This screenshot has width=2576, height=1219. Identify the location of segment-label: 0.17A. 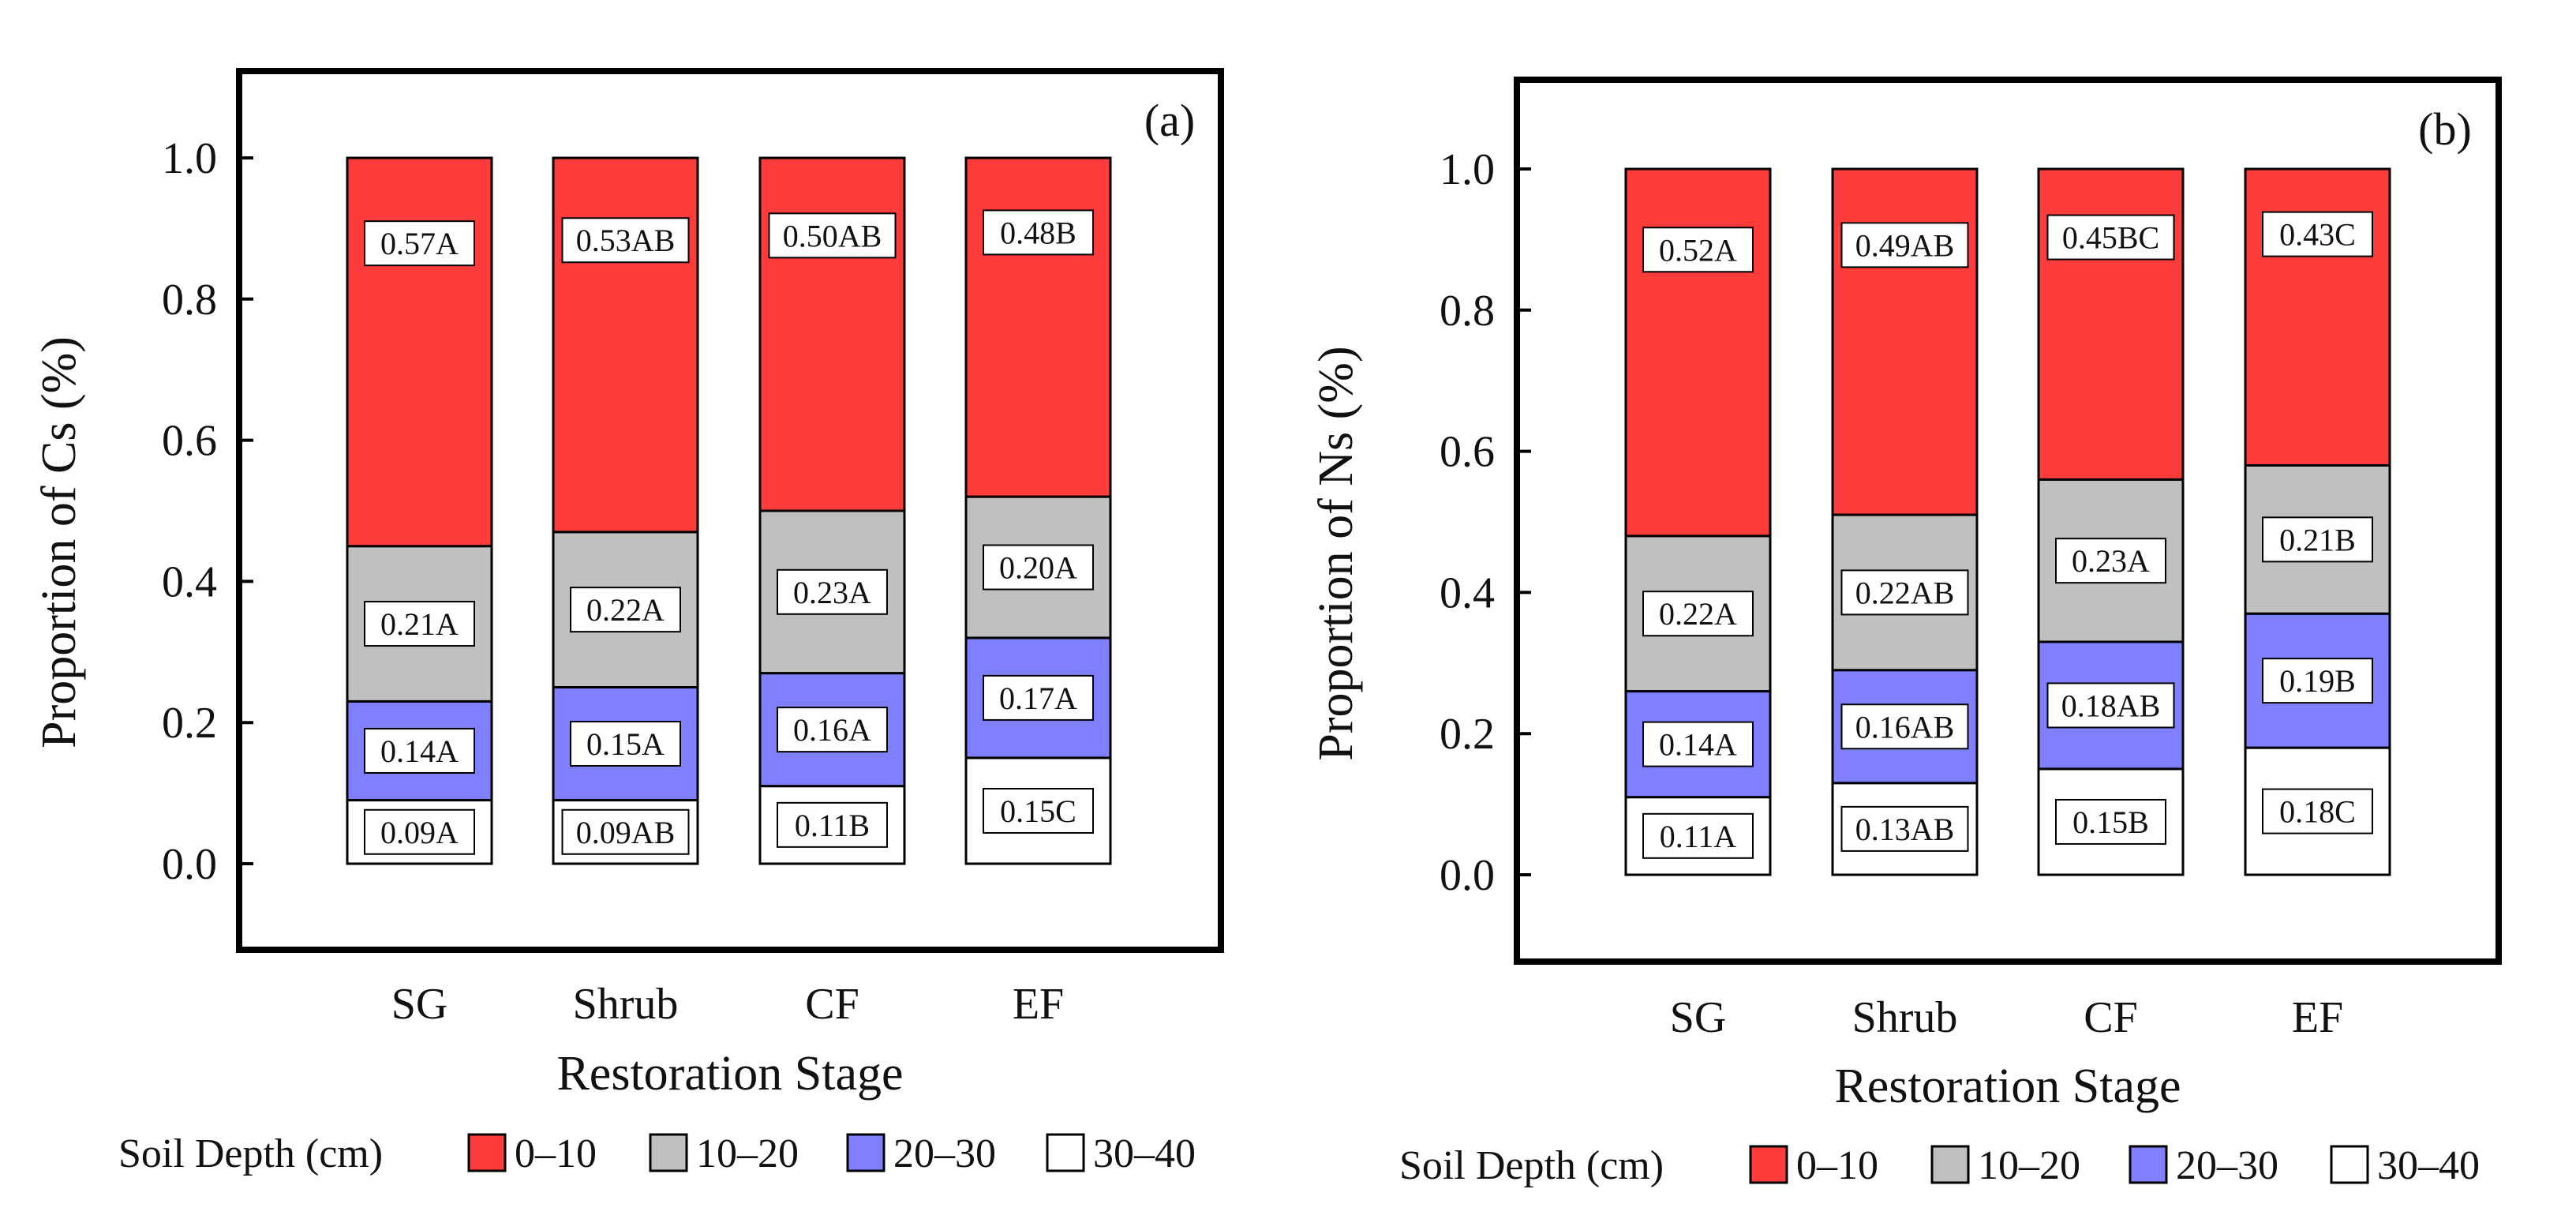
(1038, 698).